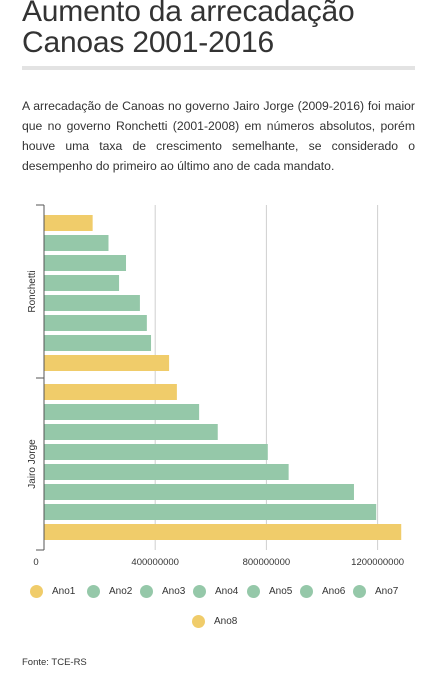 The height and width of the screenshot is (679, 437). Describe the element at coordinates (226, 621) in the screenshot. I see `legend-label: Ano8` at that location.